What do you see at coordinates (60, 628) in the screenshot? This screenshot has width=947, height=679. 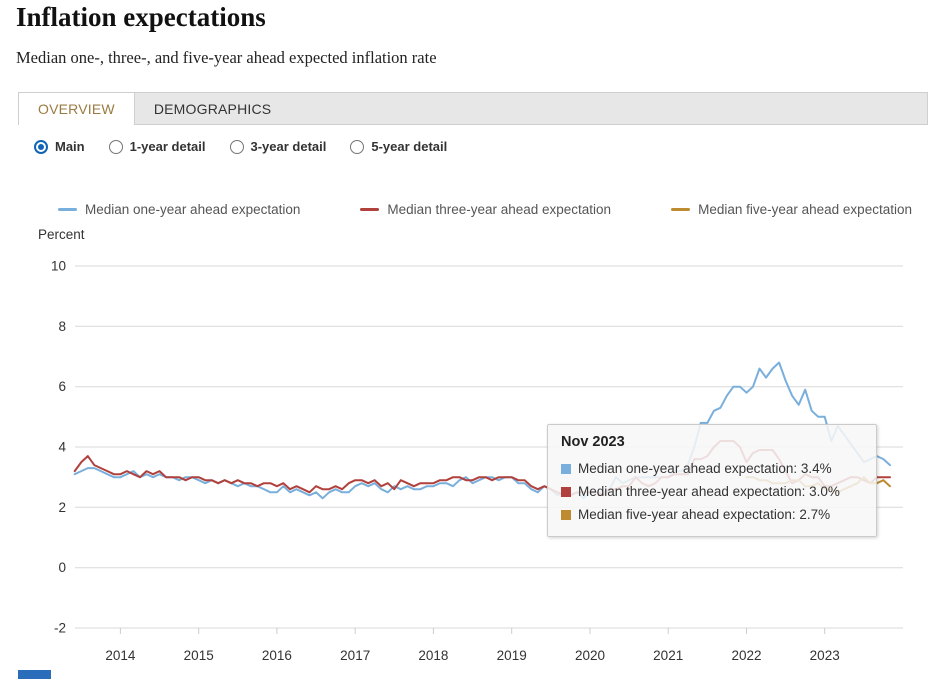 I see `y-tick-label: -2` at bounding box center [60, 628].